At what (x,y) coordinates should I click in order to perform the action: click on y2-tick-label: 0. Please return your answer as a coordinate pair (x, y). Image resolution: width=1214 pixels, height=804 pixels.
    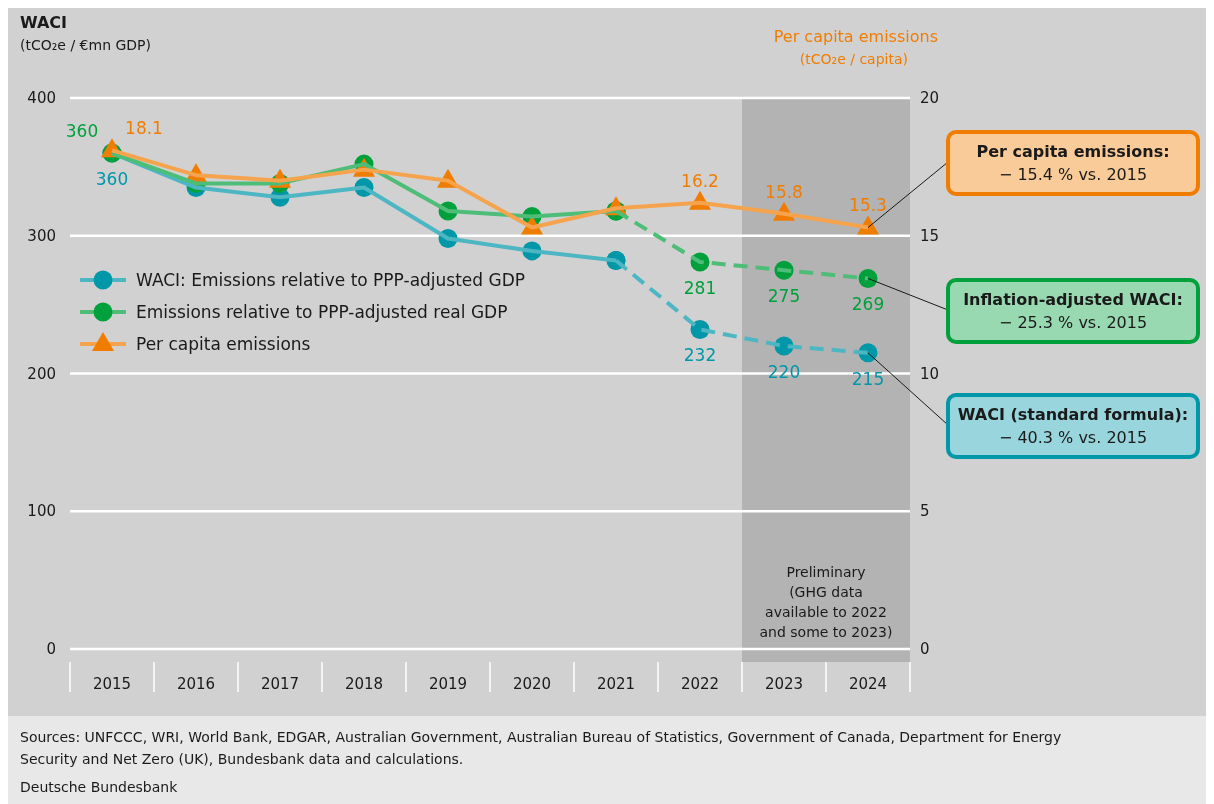
    Looking at the image, I should click on (925, 649).